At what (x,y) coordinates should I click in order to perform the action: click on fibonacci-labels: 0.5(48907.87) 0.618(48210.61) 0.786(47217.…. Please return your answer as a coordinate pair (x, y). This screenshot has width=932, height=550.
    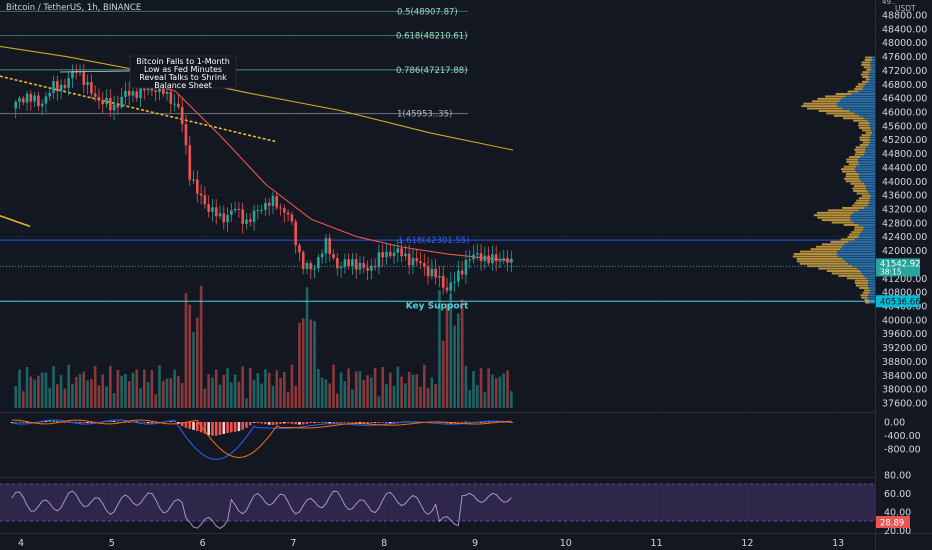
    Looking at the image, I should click on (433, 126).